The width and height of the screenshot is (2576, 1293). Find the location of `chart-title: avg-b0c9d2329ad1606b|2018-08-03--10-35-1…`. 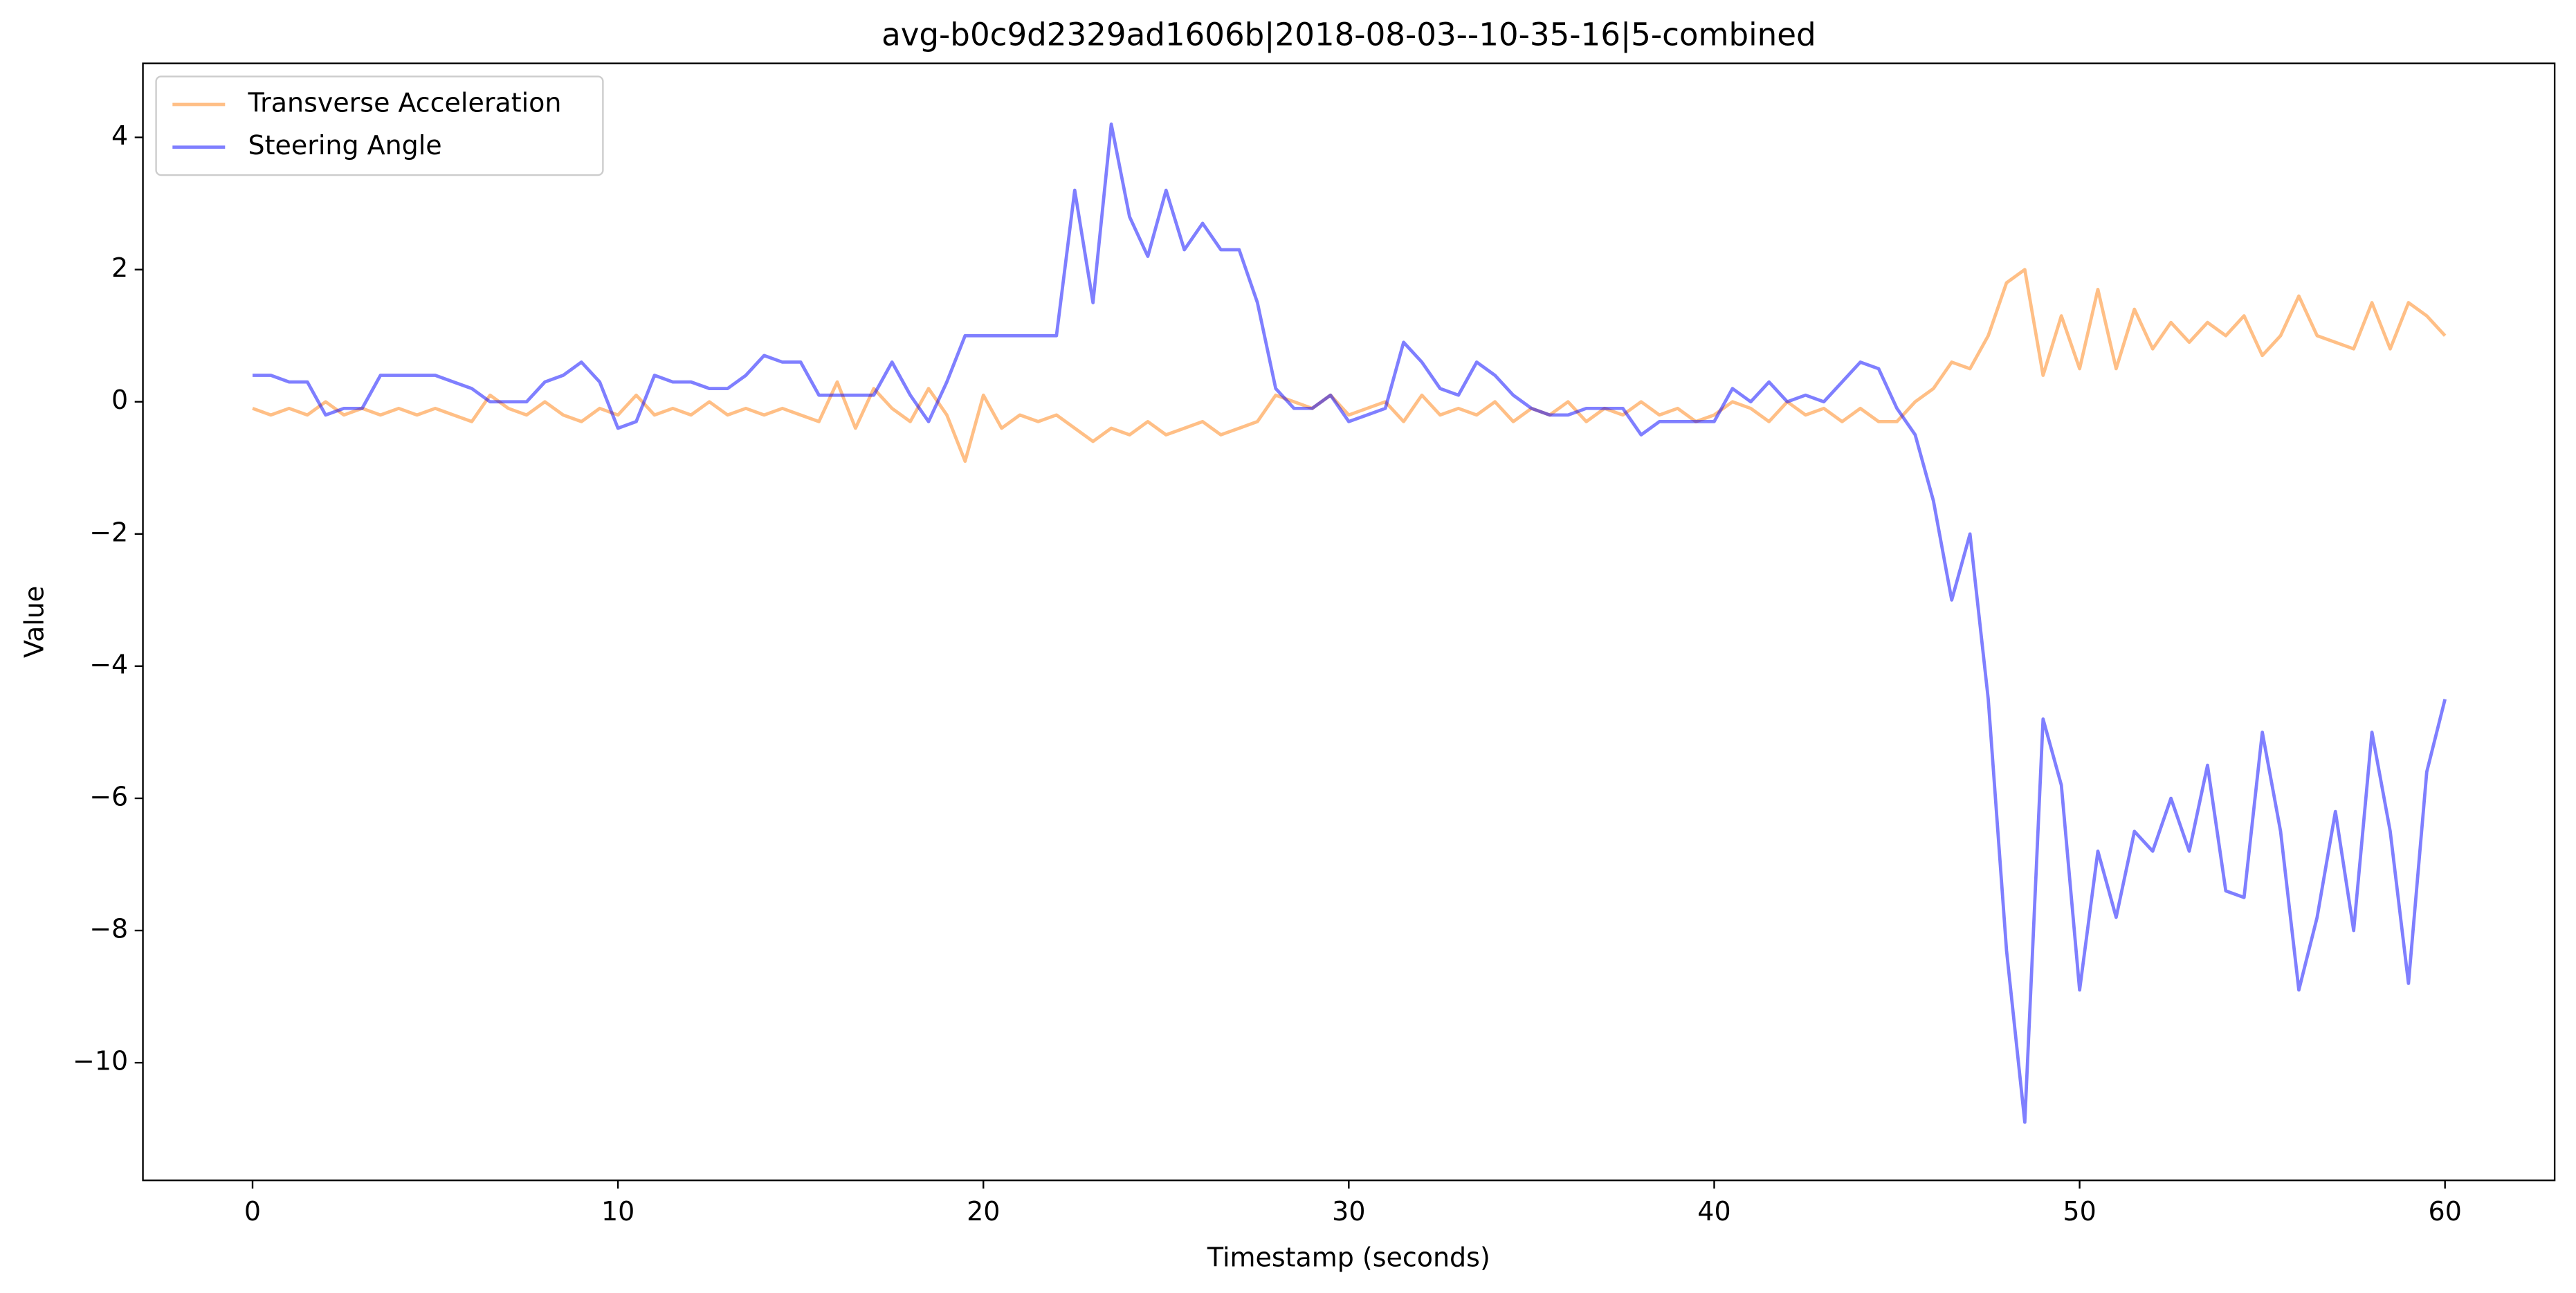

chart-title: avg-b0c9d2329ad1606b|2018-08-03--10-35-1… is located at coordinates (1349, 35).